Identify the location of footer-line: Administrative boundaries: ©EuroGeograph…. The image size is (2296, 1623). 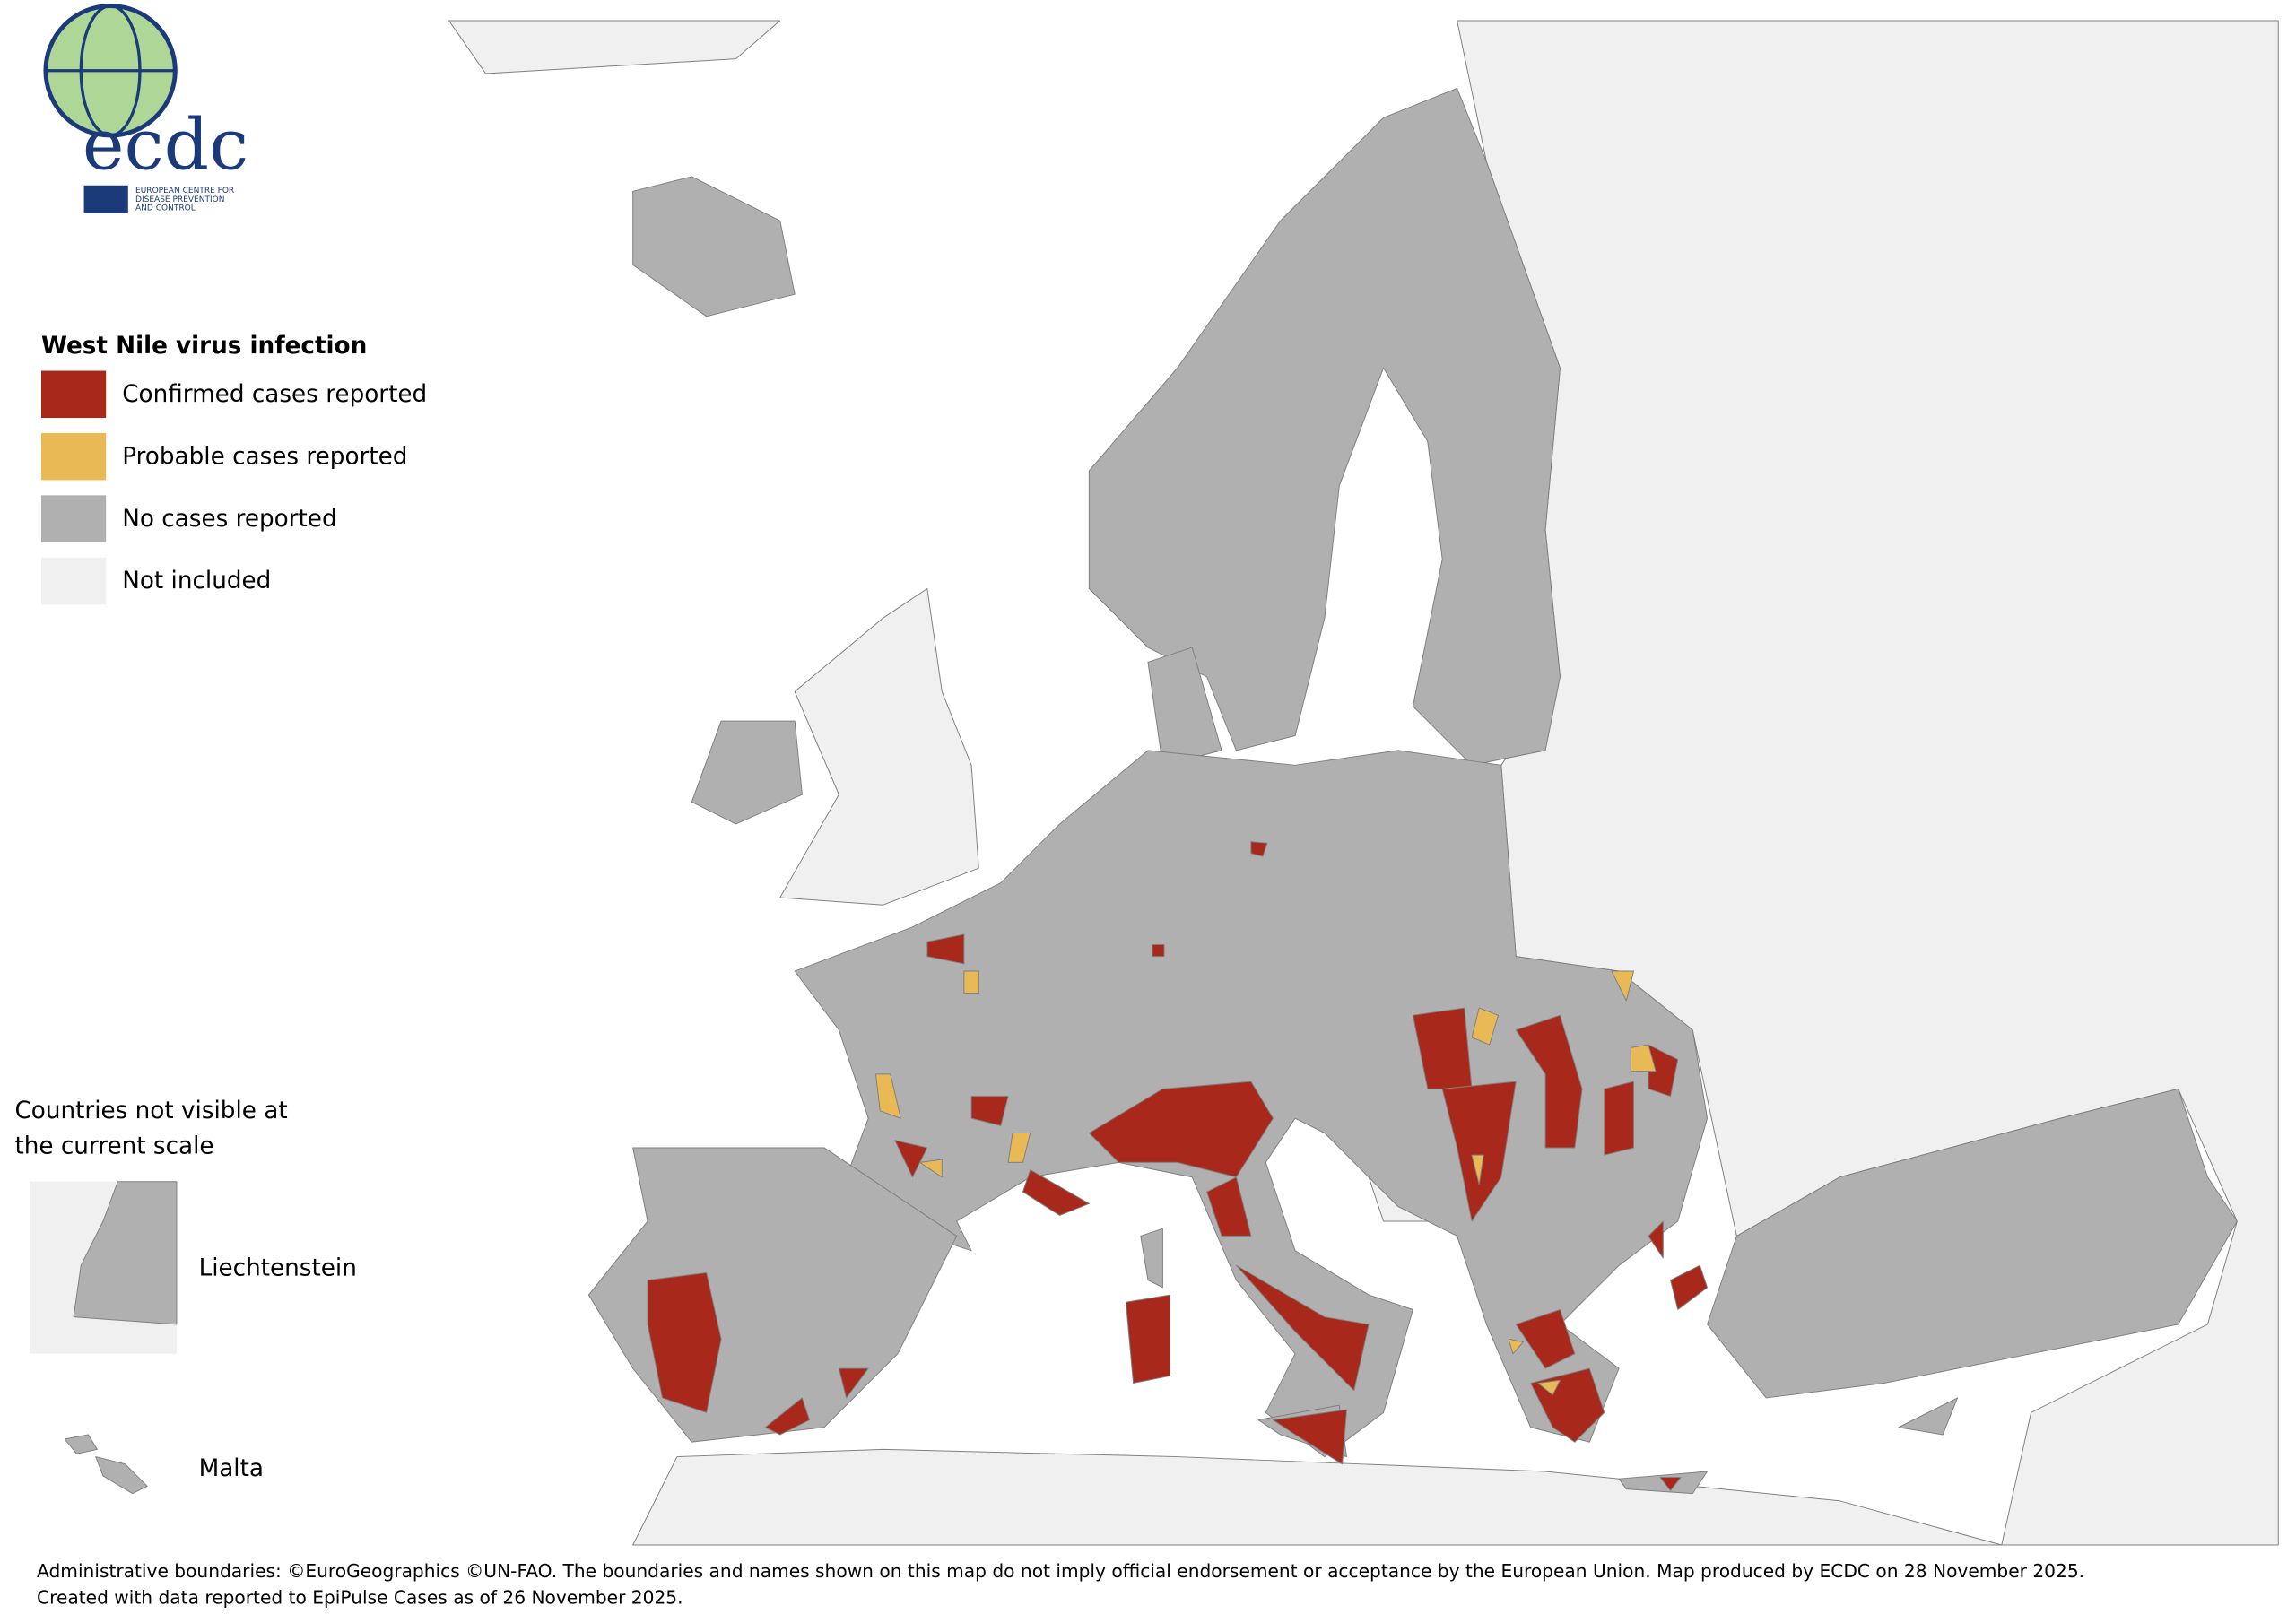
(1060, 1571).